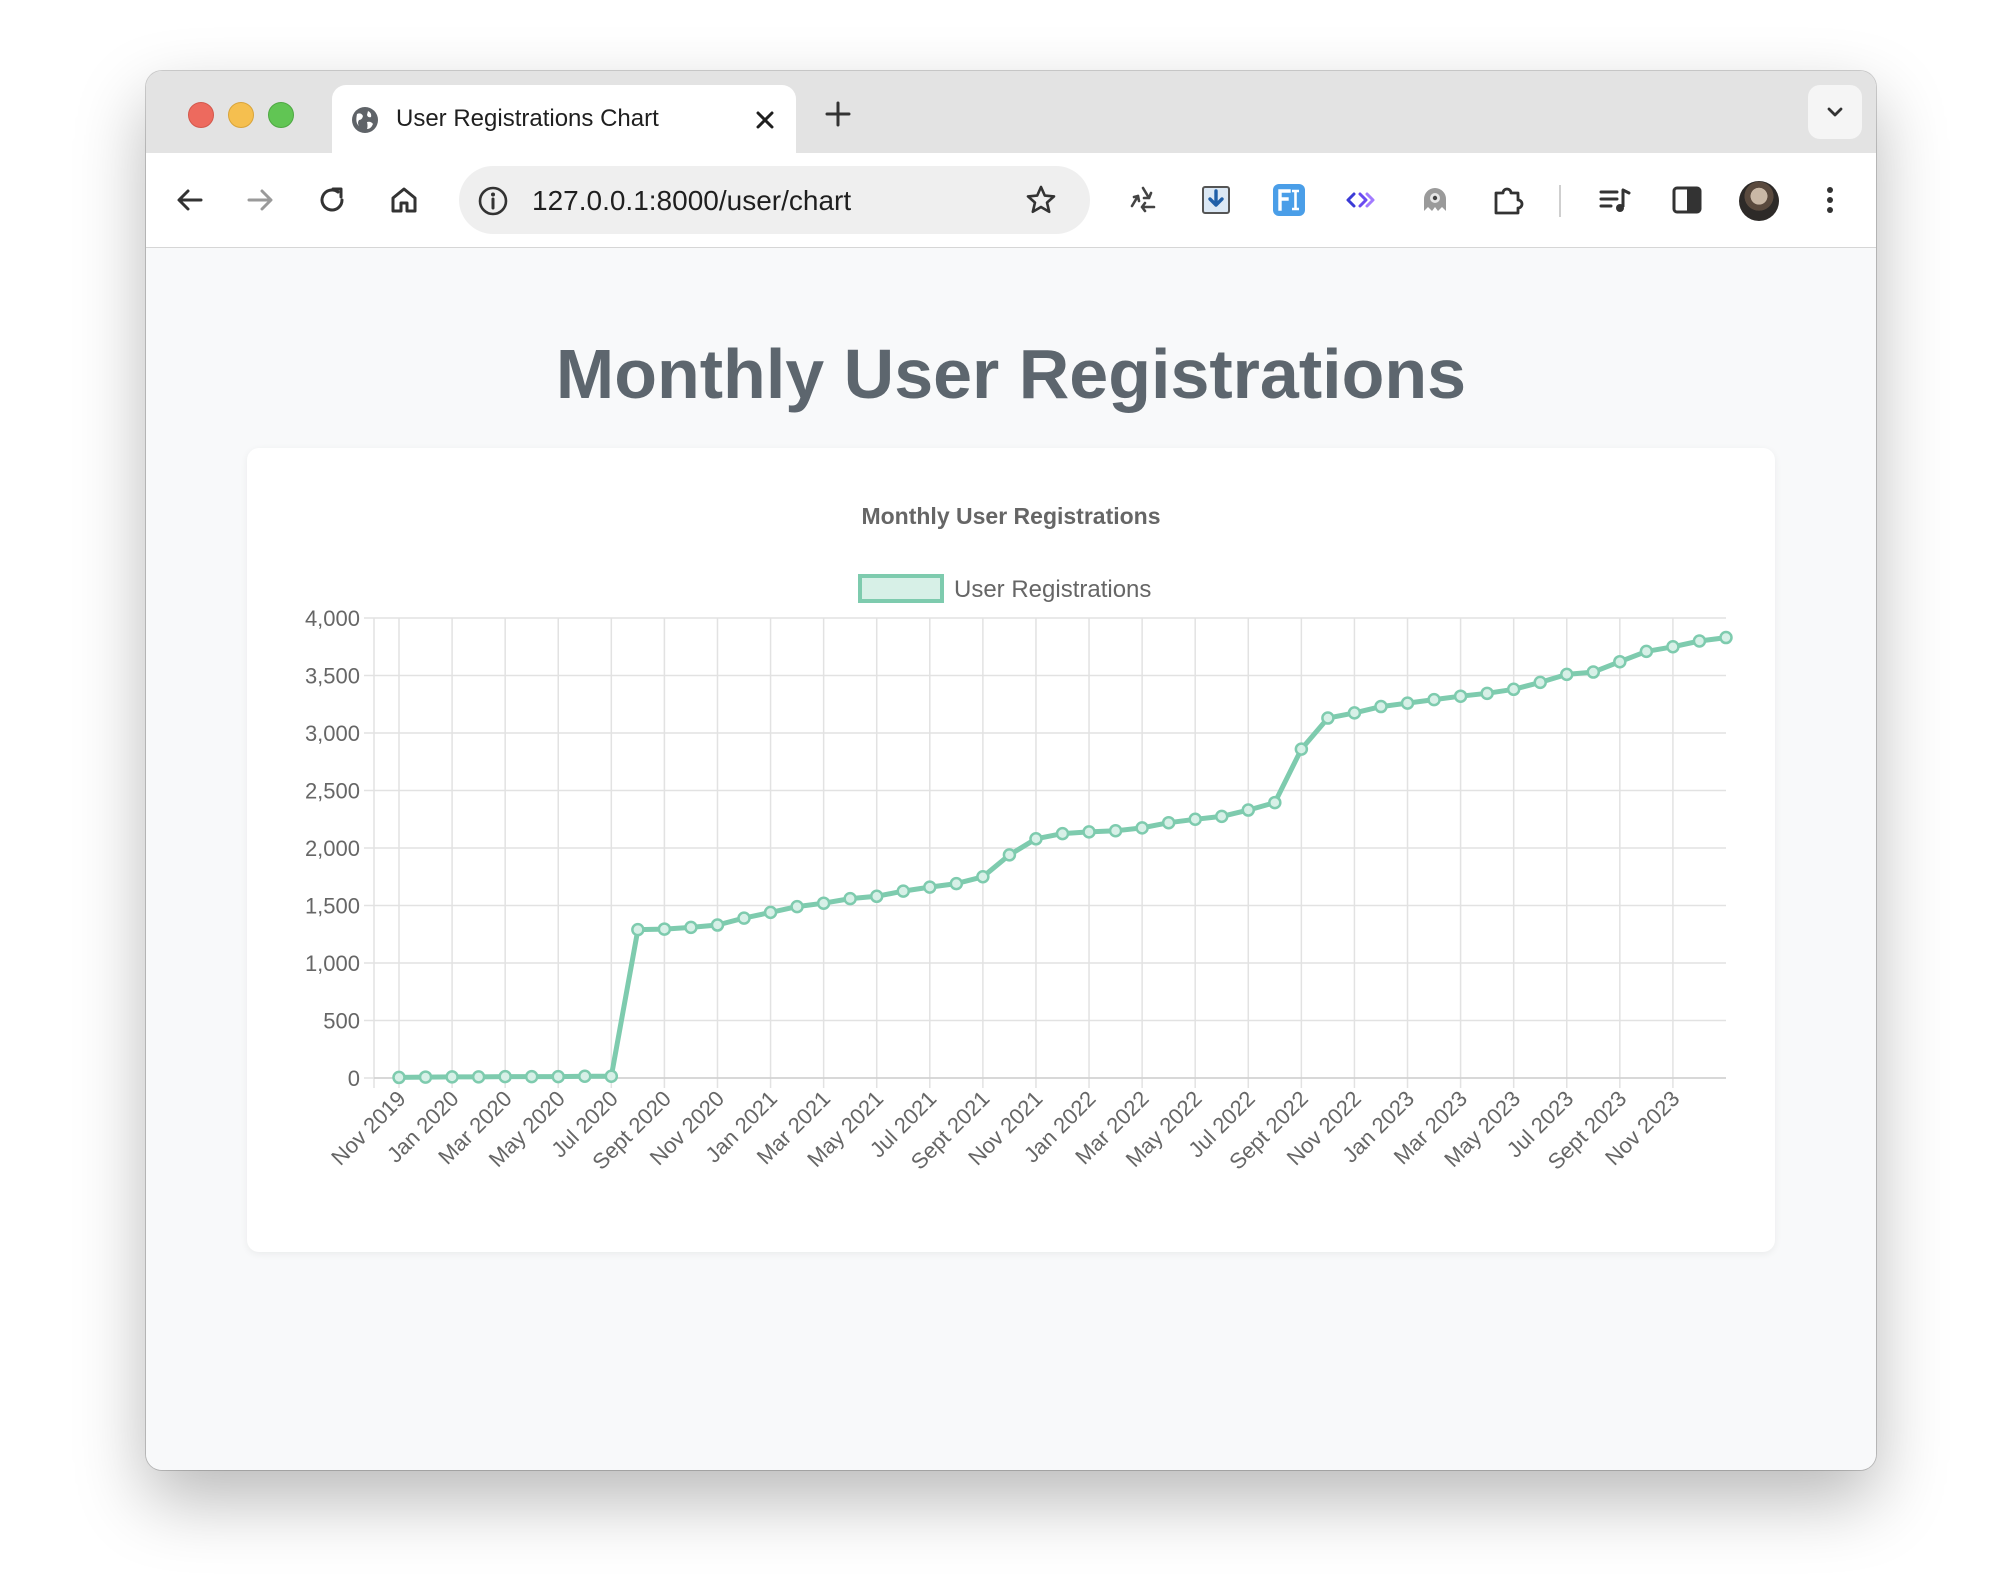 The width and height of the screenshot is (2002, 1578). I want to click on legend-label: User Registrations, so click(1052, 589).